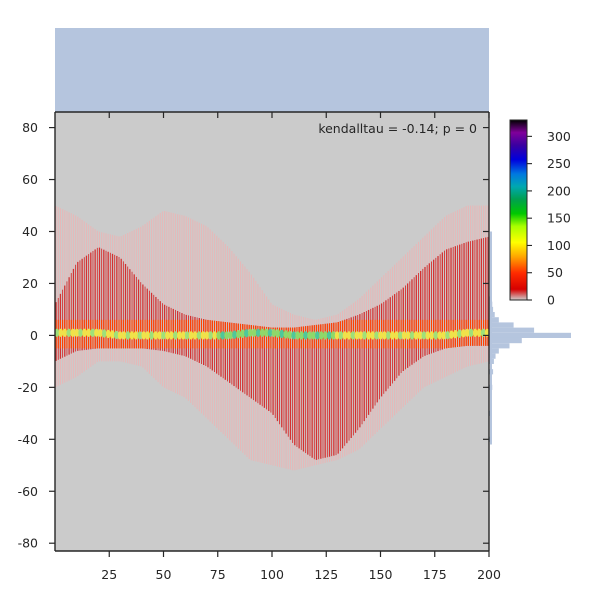  I want to click on colorbar-gradient, so click(518, 210).